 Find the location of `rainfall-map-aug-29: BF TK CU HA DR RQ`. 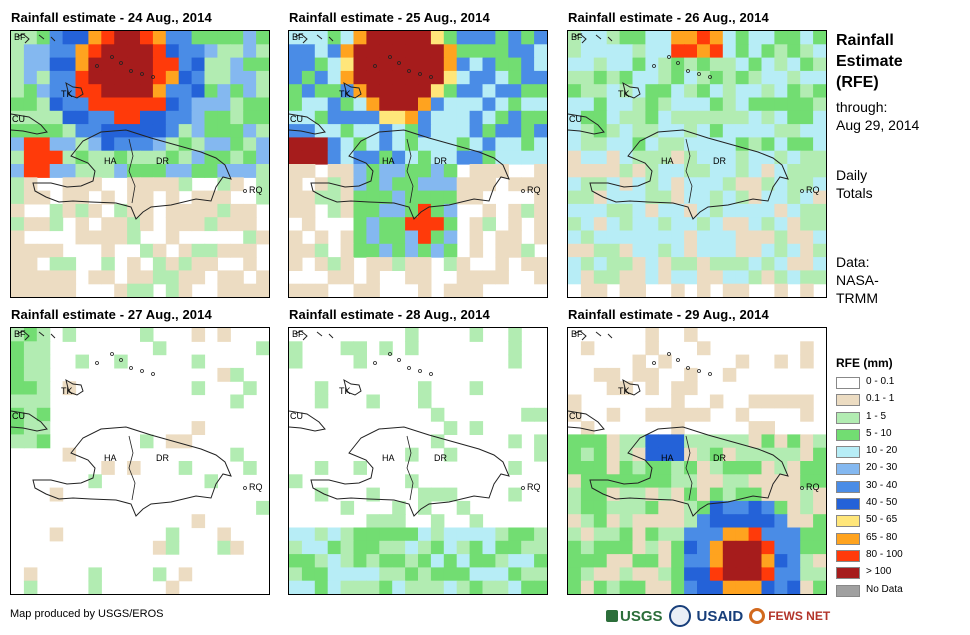

rainfall-map-aug-29: BF TK CU HA DR RQ is located at coordinates (697, 461).